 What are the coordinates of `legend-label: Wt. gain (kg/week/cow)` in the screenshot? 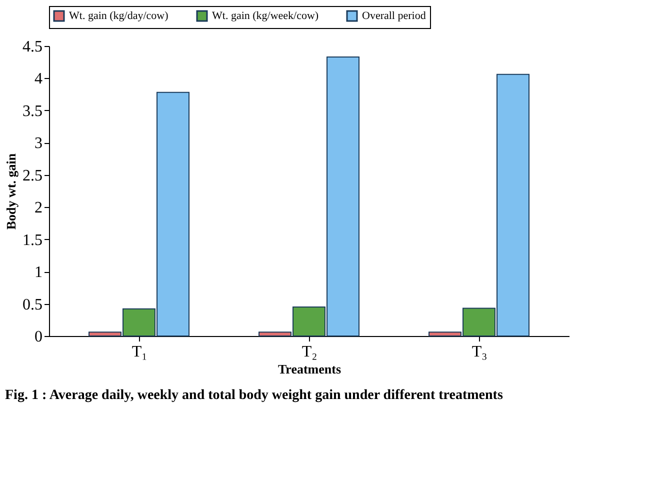 It's located at (265, 16).